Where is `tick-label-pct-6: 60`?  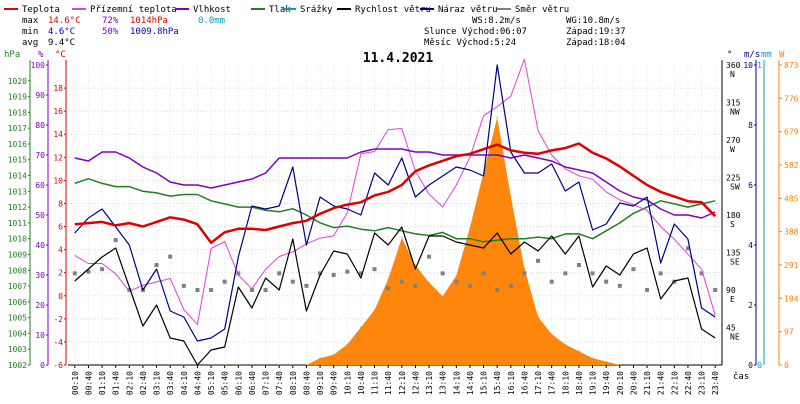 tick-label-pct-6: 60 is located at coordinates (40, 185).